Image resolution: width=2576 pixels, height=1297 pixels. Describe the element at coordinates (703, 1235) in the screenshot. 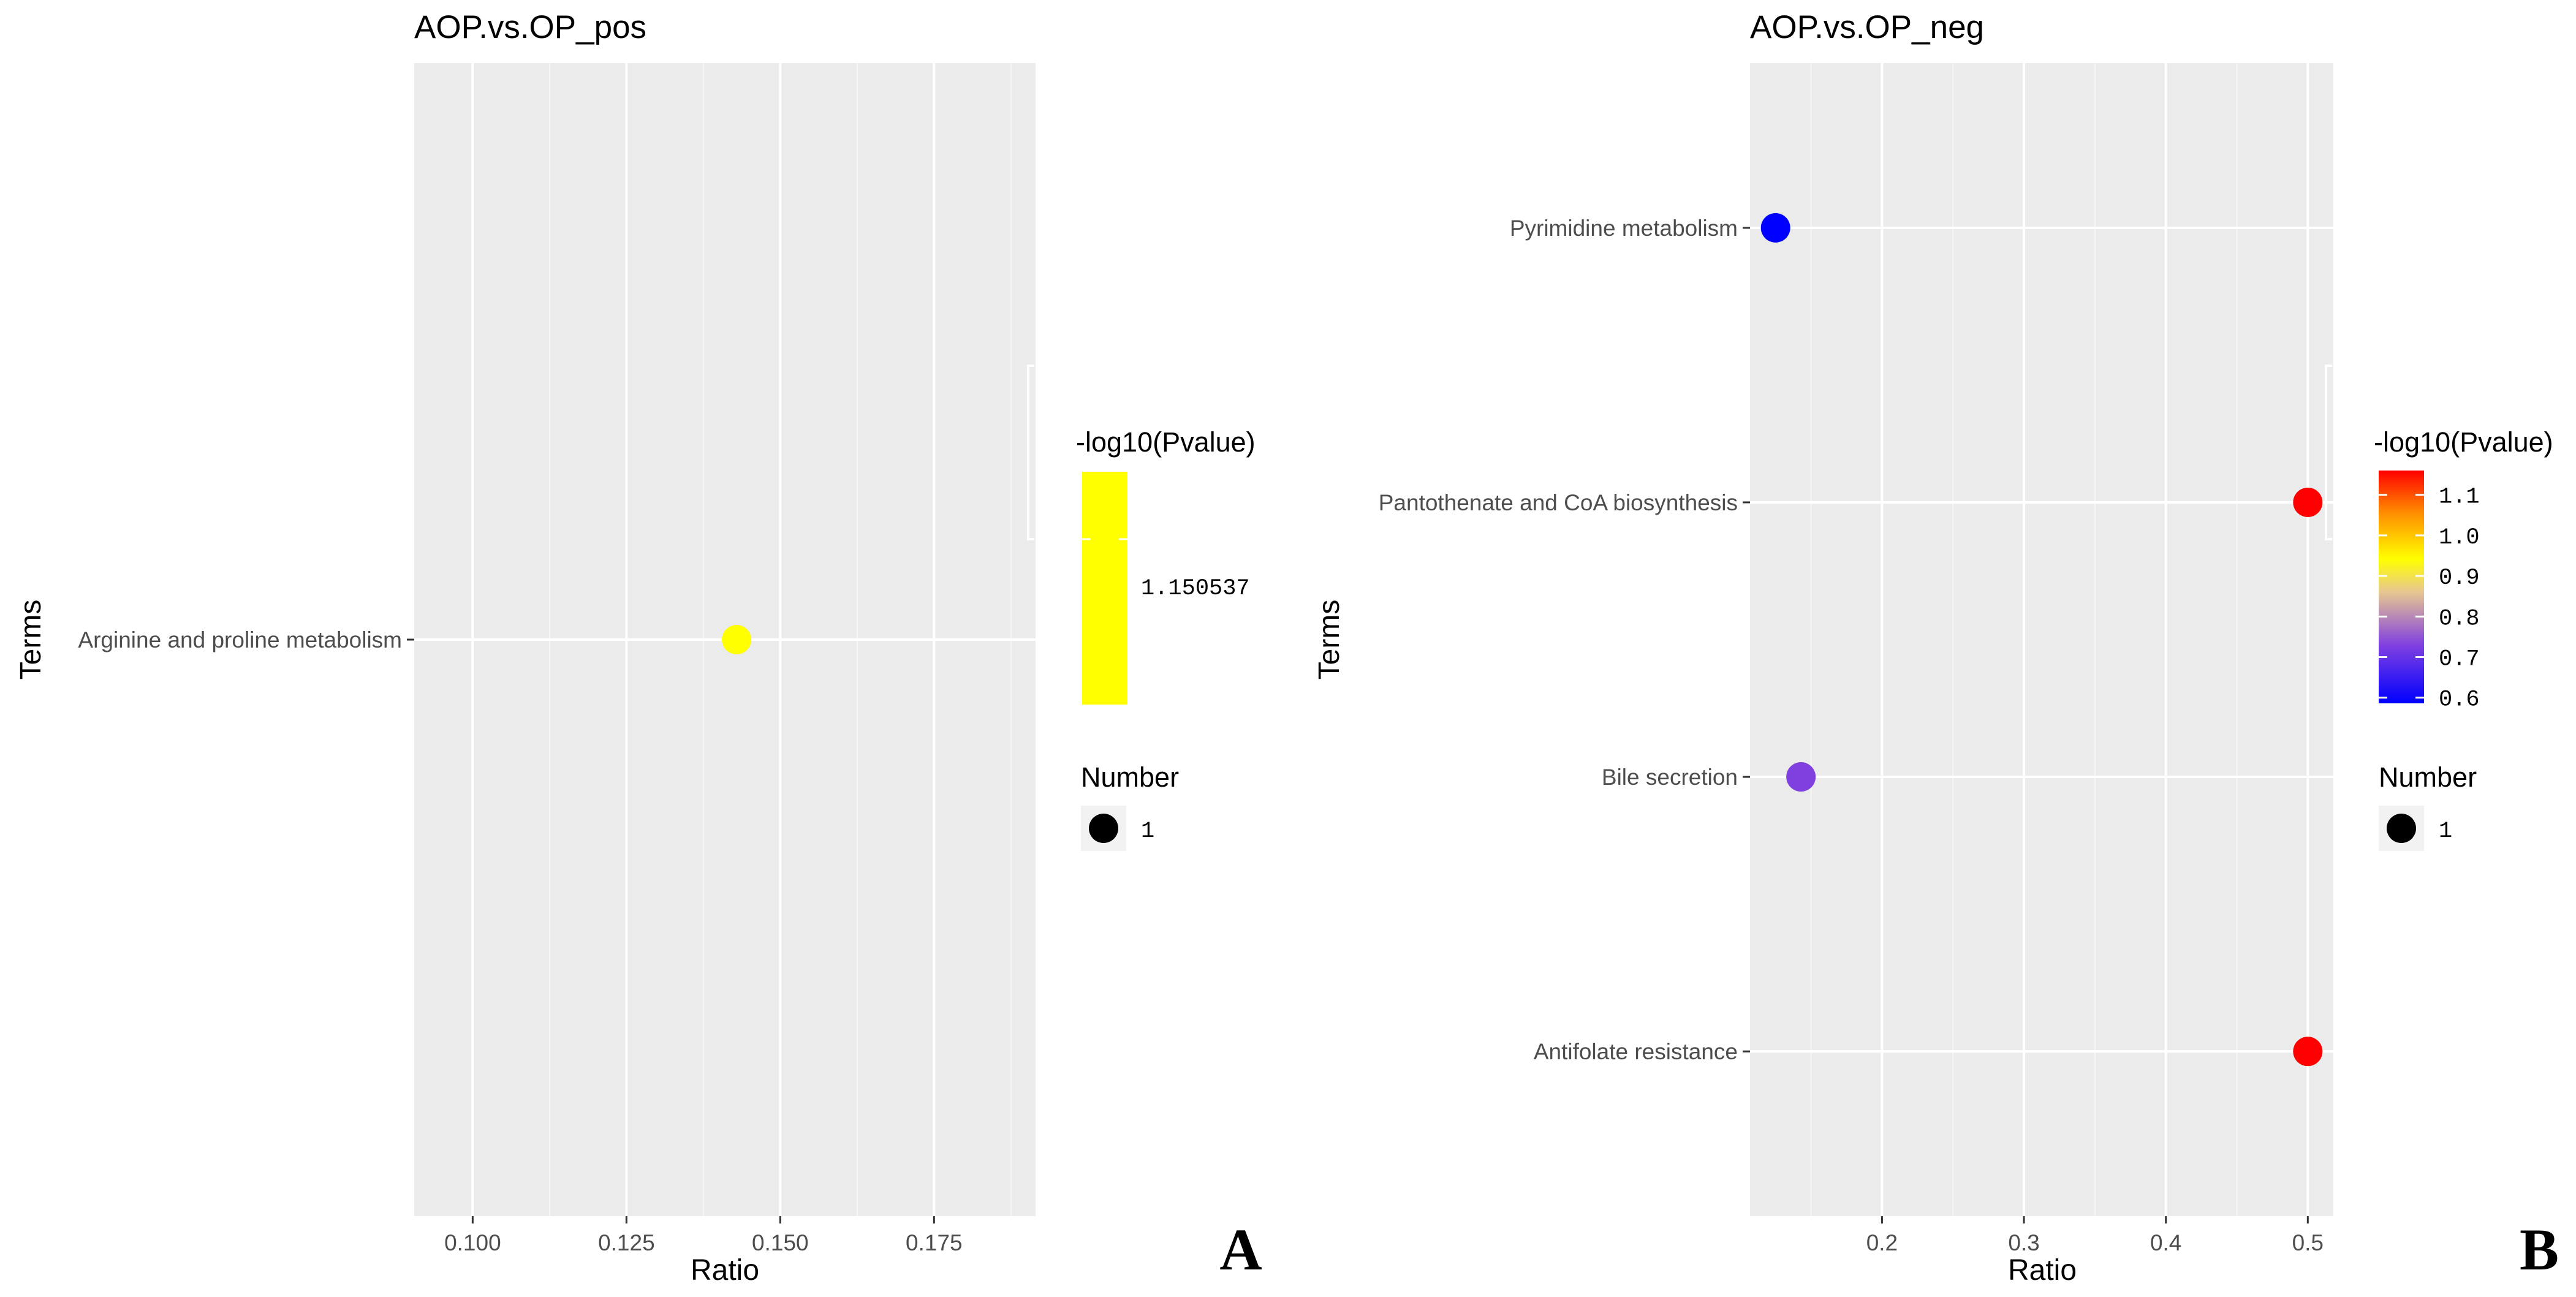

I see `x-axis-a: 0.100 0.125 0.150 0.175` at that location.